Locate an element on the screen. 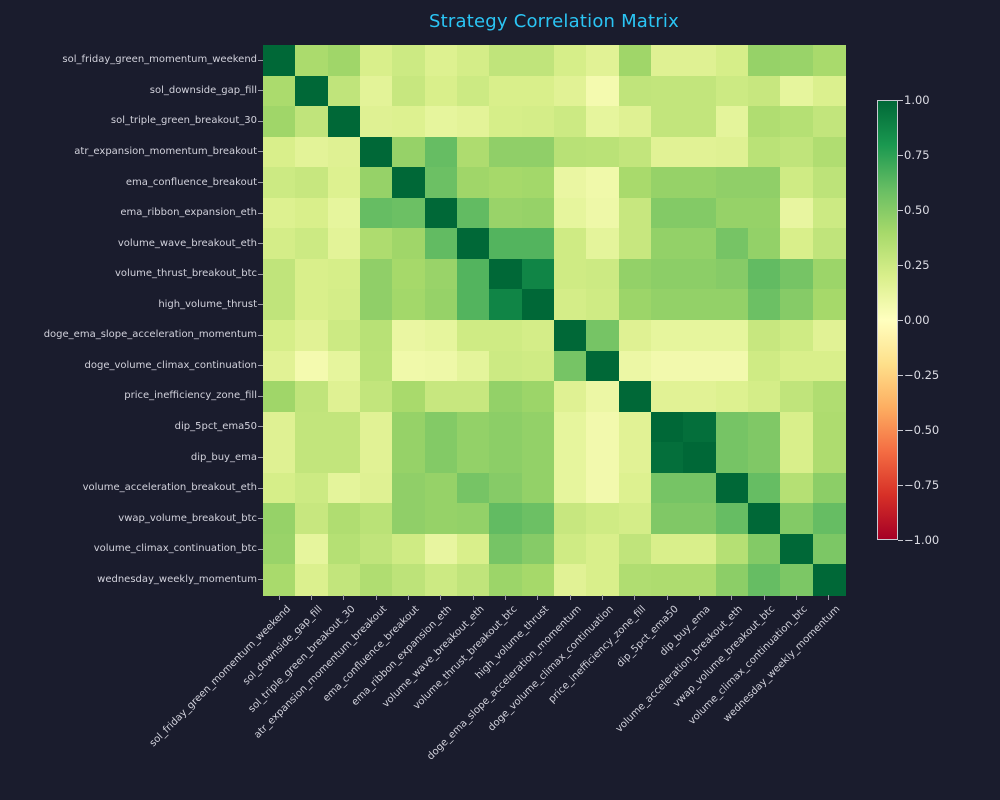 The image size is (1000, 800). y-tick-label: atr_expansion_momentum_breakout is located at coordinates (165, 151).